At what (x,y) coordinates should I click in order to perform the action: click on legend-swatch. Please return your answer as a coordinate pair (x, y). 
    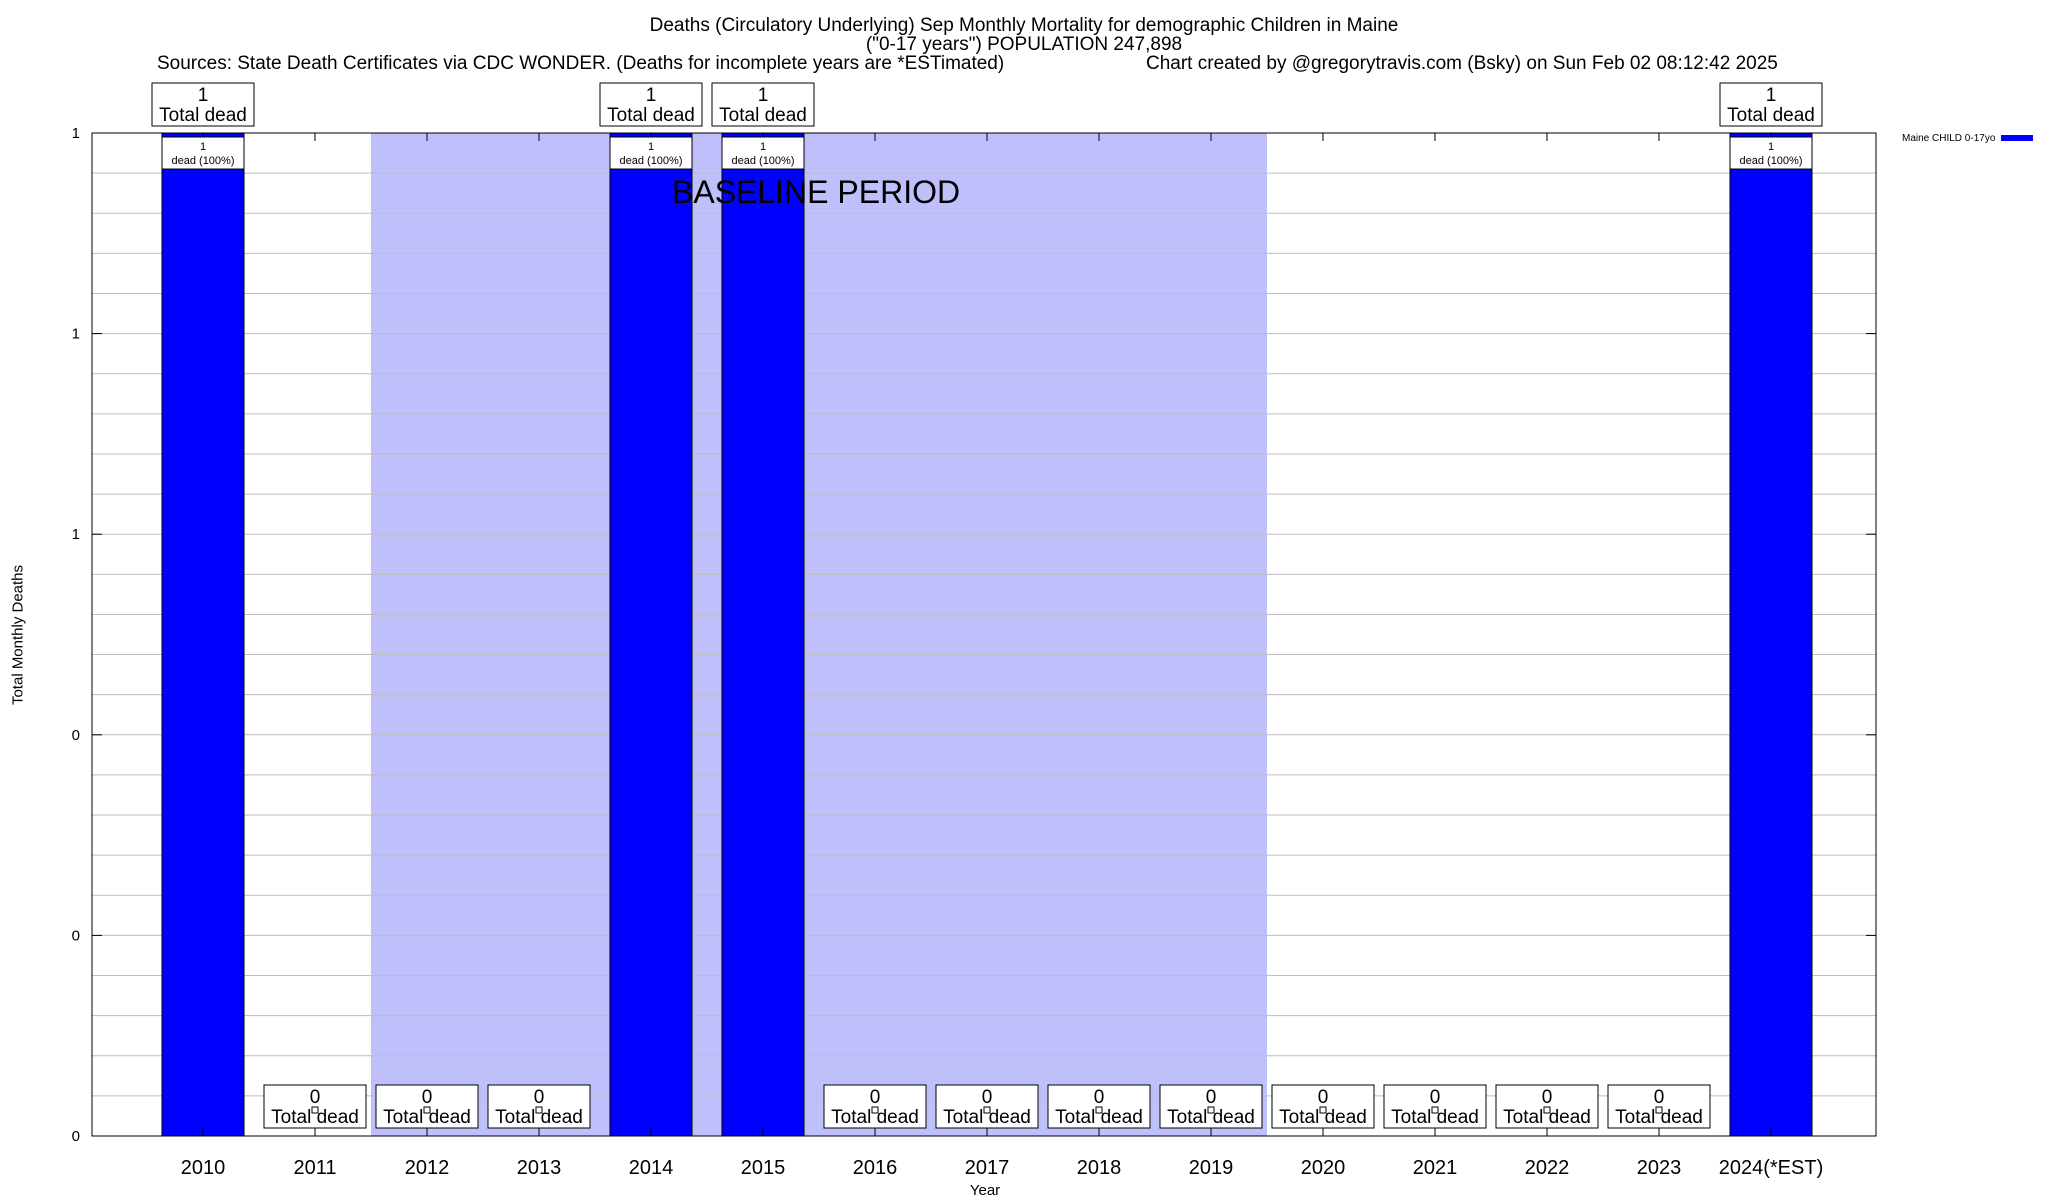
    Looking at the image, I should click on (2017, 138).